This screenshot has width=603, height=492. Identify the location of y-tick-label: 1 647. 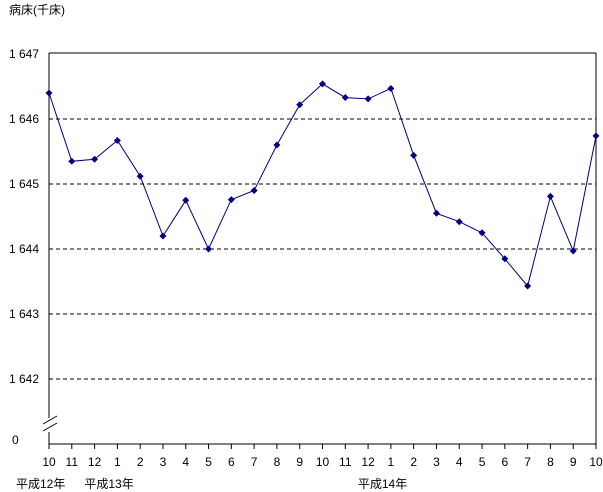
(24, 54).